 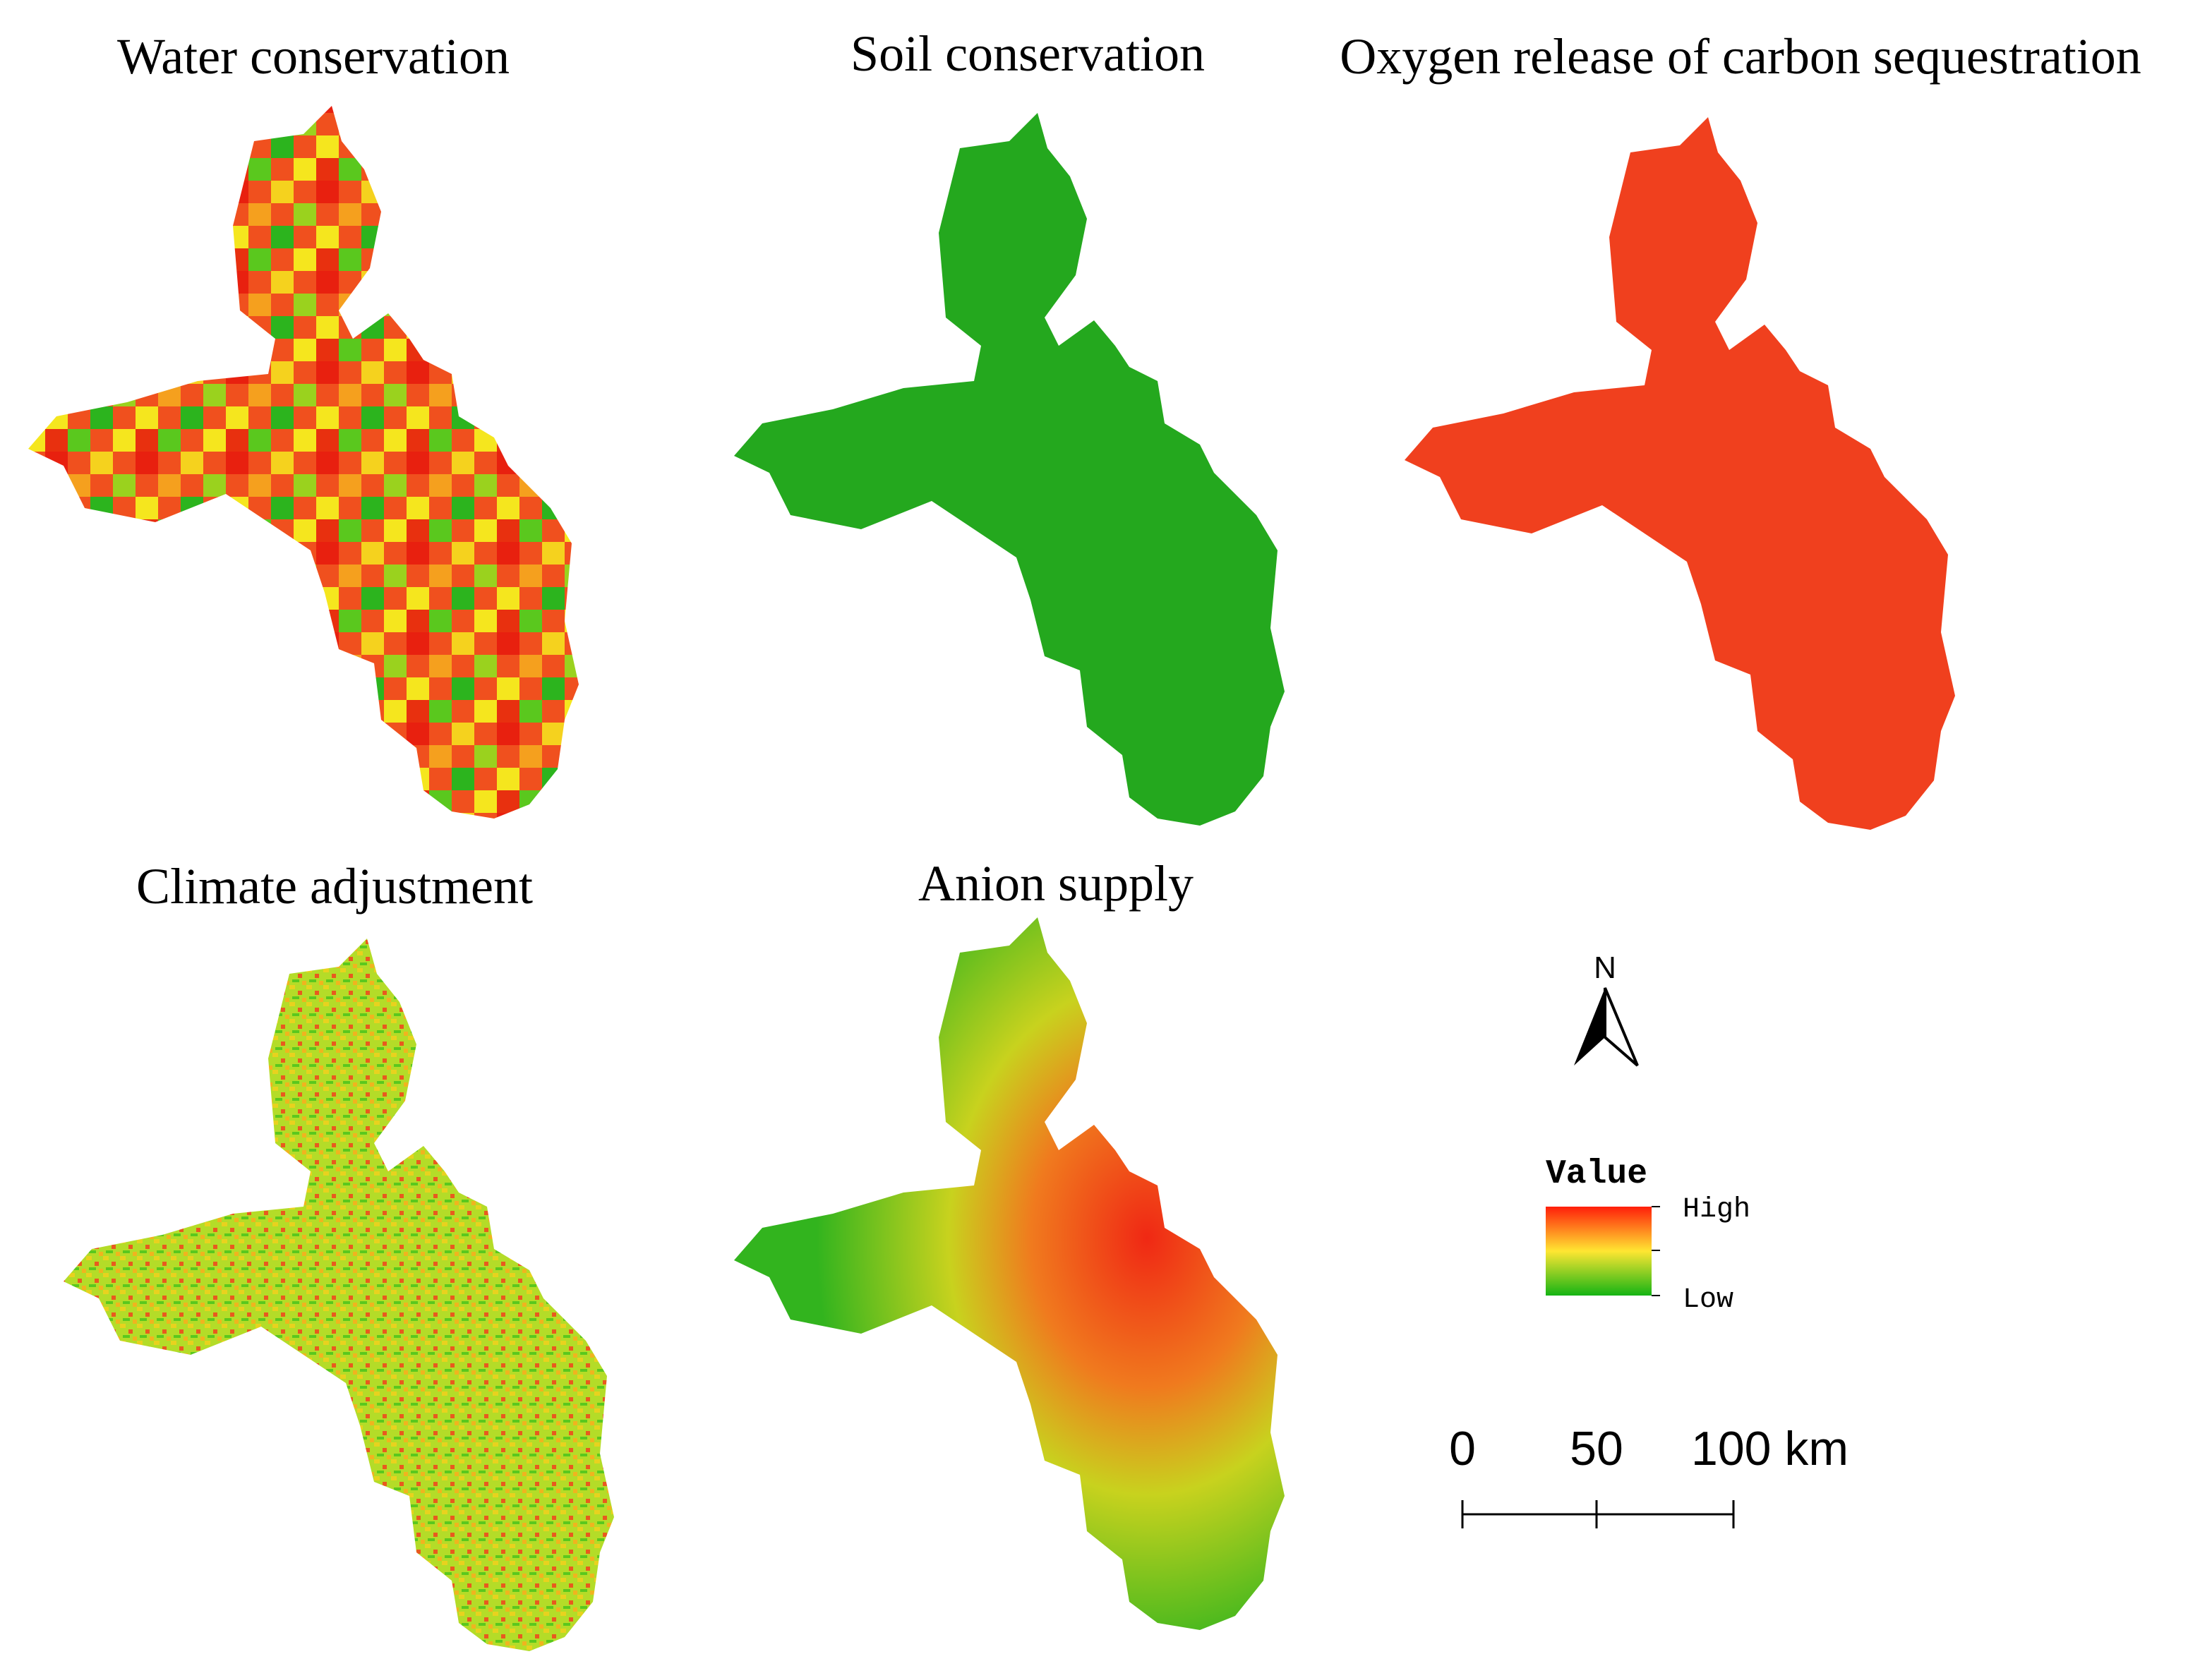 I want to click on map-title: Anion supply, so click(x=1056, y=883).